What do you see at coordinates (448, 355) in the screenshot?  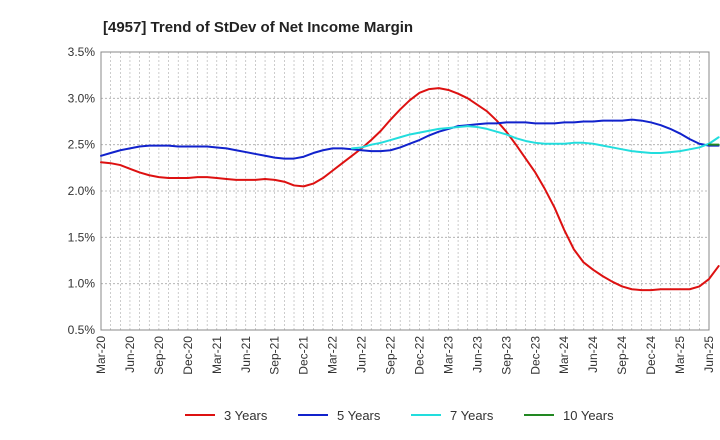 I see `x-tick-label: Mar-23` at bounding box center [448, 355].